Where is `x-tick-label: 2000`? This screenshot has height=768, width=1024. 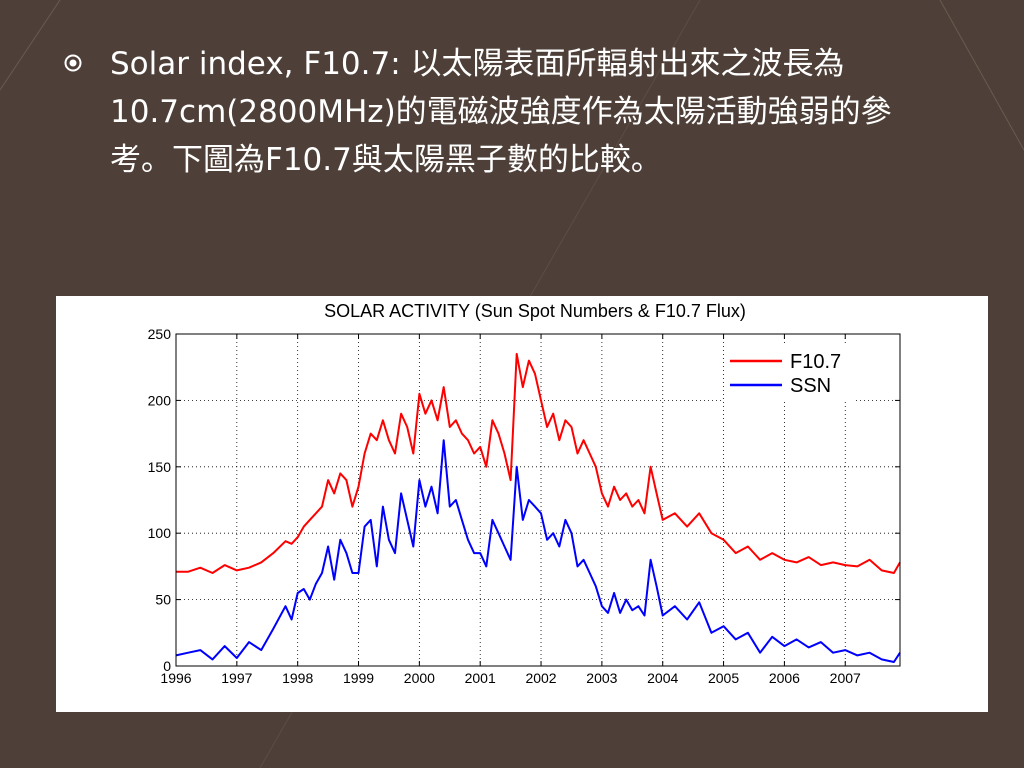
x-tick-label: 2000 is located at coordinates (419, 678).